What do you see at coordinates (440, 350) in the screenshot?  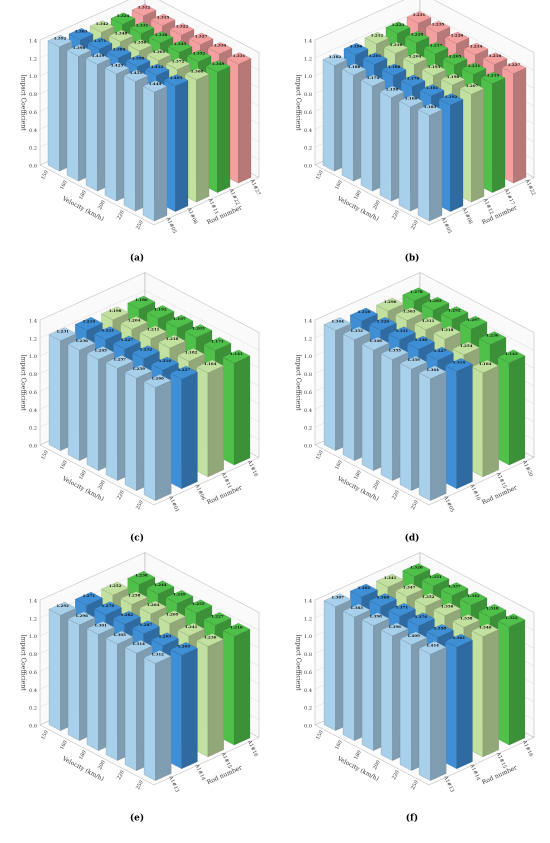 I see `value-label: 1.327` at bounding box center [440, 350].